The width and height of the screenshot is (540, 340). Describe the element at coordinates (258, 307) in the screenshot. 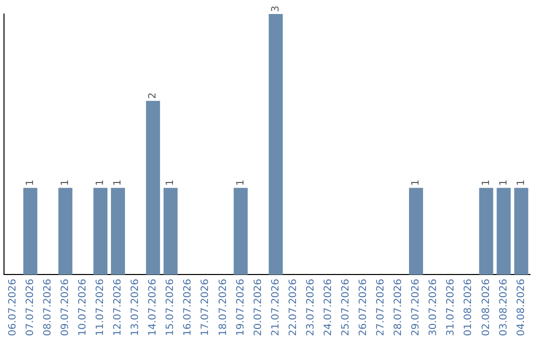

I see `x-tick-label: 20.07.2026` at that location.